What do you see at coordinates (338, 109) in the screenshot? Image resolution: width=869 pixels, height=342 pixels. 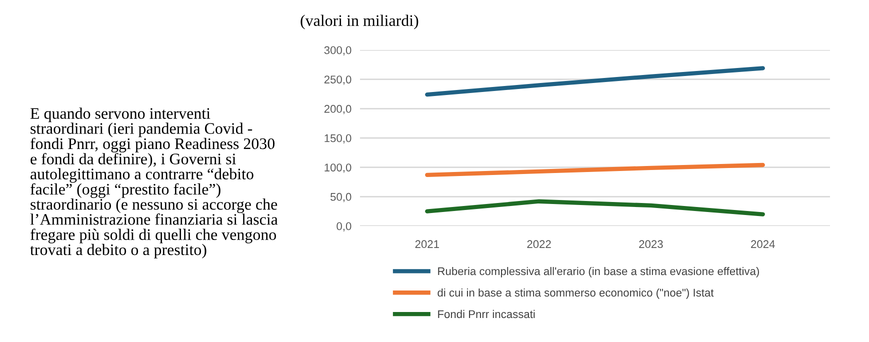 I see `y-tick-label: 200,0` at bounding box center [338, 109].